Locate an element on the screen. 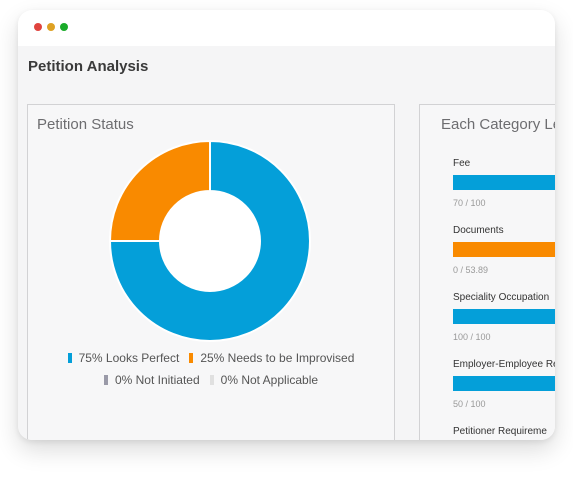 The image size is (573, 477). legend-item-needs-improvised: 25% Needs to be Improvised is located at coordinates (271, 358).